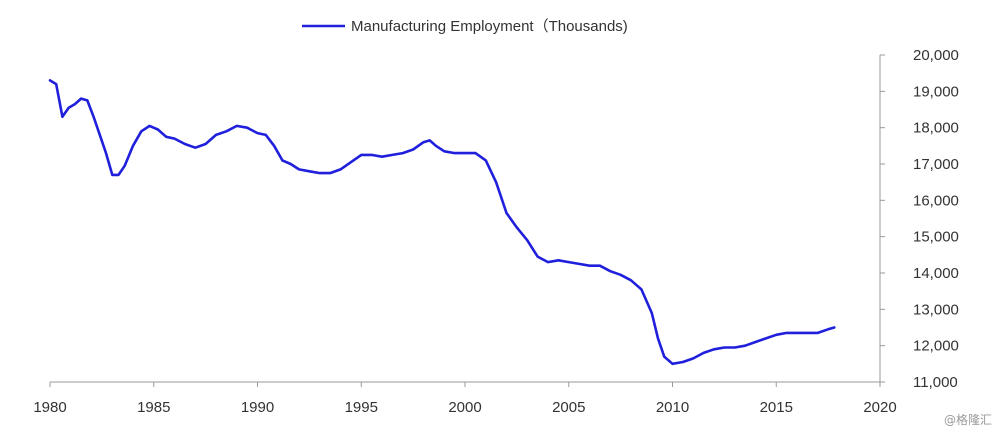 The image size is (1000, 434). Describe the element at coordinates (49, 407) in the screenshot. I see `x-tick-label-1980: 1980` at that location.